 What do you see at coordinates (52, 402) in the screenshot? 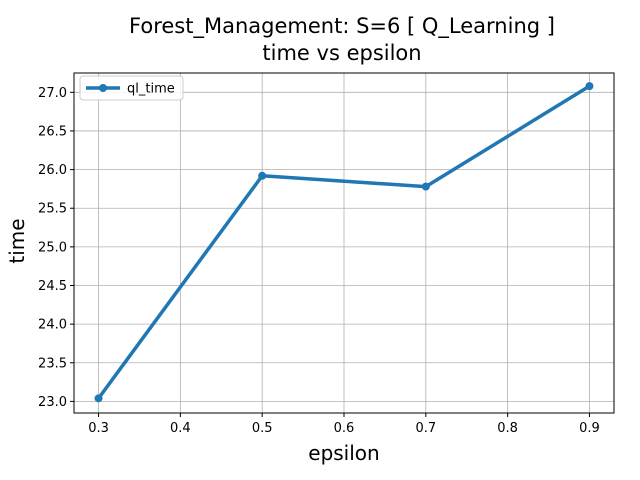
I see `y-tick-label: 23.0` at bounding box center [52, 402].